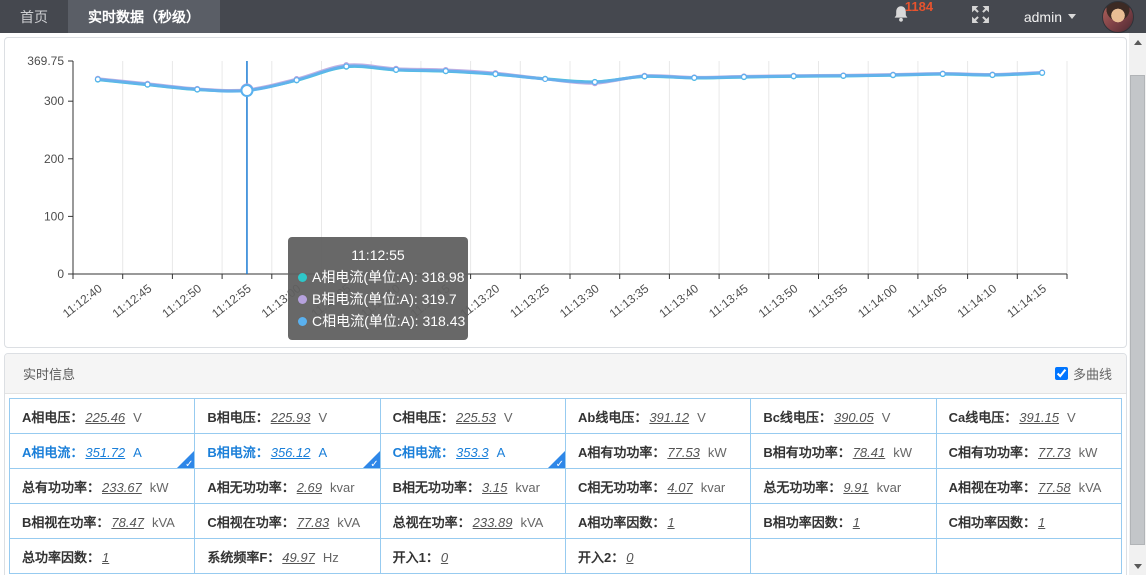 This screenshot has width=1146, height=575. I want to click on measurement-unit: kVA, so click(532, 522).